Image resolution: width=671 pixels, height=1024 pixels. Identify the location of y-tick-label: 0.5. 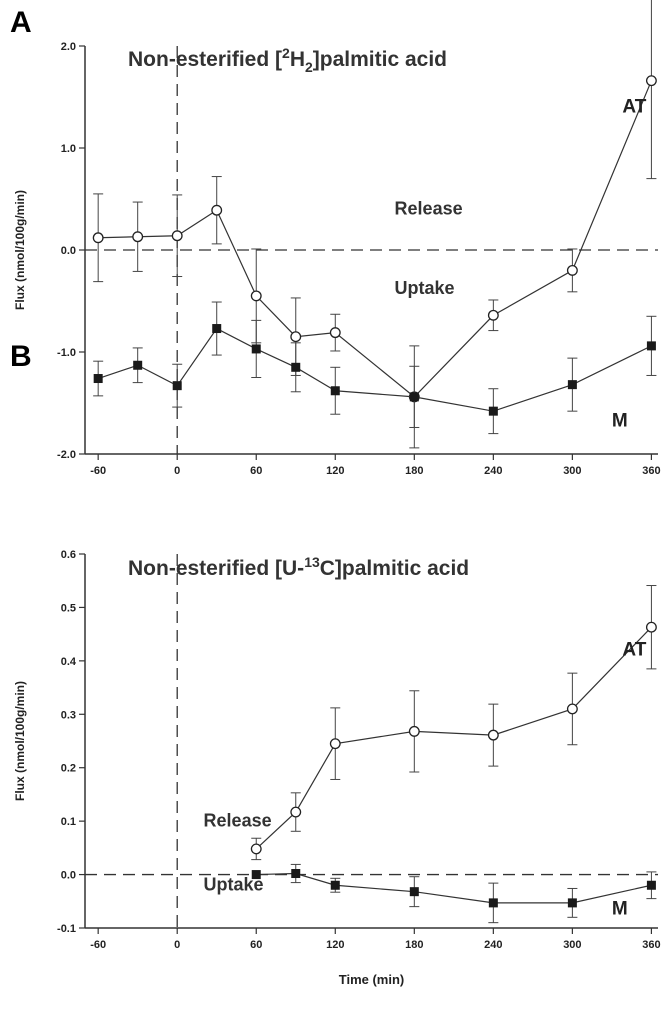
(68, 608).